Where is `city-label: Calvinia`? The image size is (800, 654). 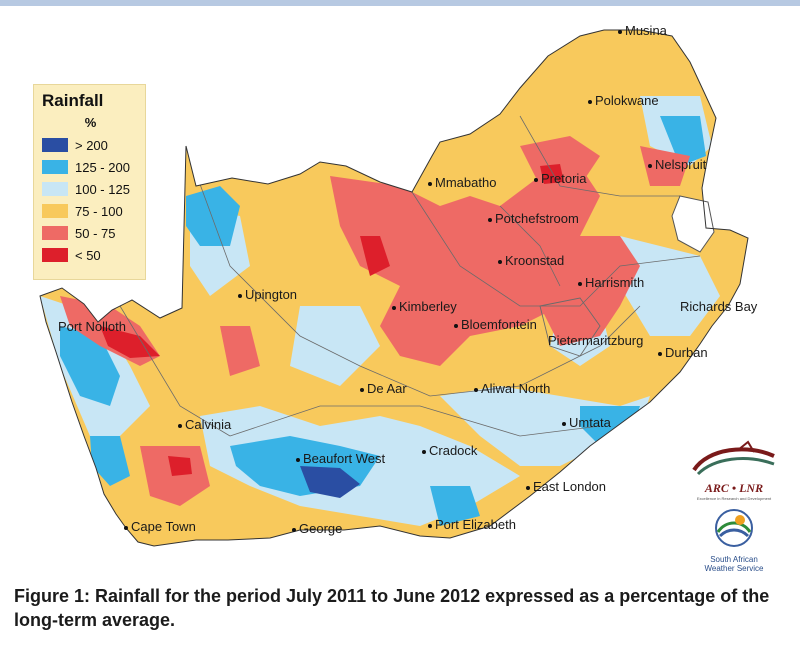
city-label: Calvinia is located at coordinates (208, 424).